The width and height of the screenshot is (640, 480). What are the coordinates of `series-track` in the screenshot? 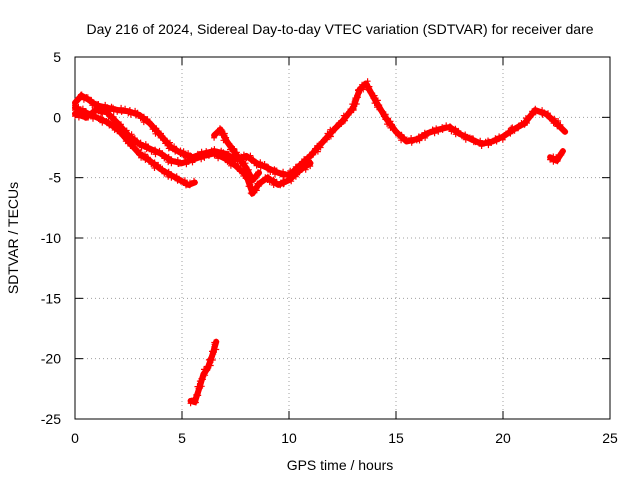 It's located at (135, 146).